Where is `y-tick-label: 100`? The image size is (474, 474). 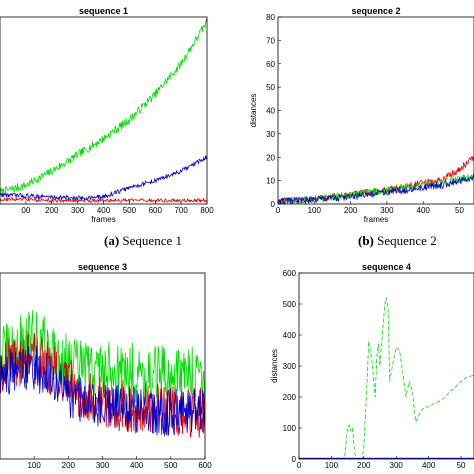 y-tick-label: 100 is located at coordinates (290, 428).